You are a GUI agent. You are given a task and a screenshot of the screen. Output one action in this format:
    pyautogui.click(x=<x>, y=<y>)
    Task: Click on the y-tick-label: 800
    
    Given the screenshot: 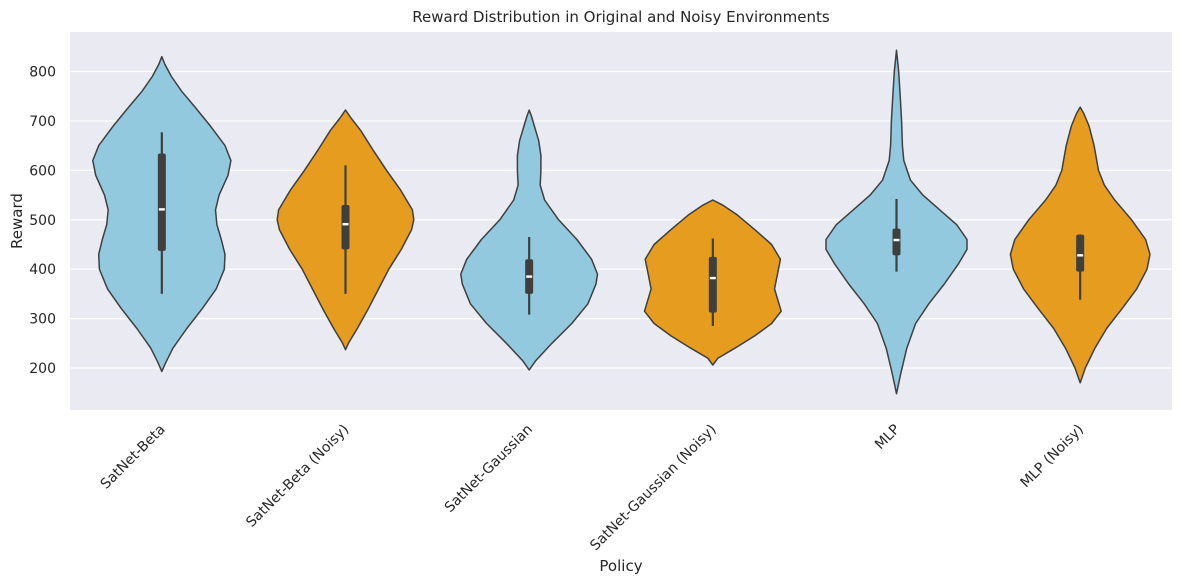 What is the action you would take?
    pyautogui.click(x=42, y=73)
    